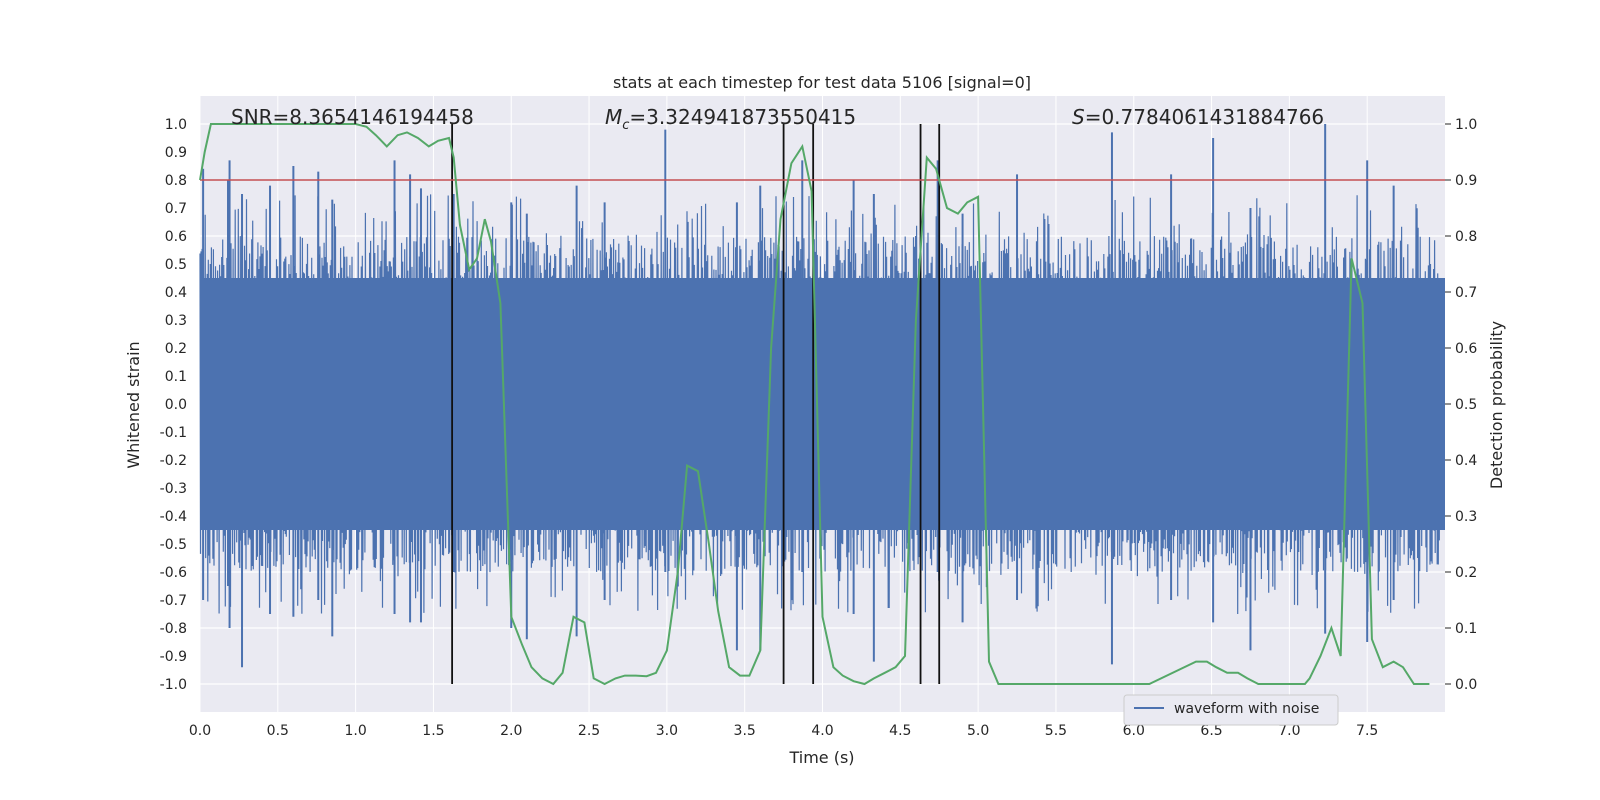  I want to click on right-y-tick-label: 0.1, so click(1466, 629).